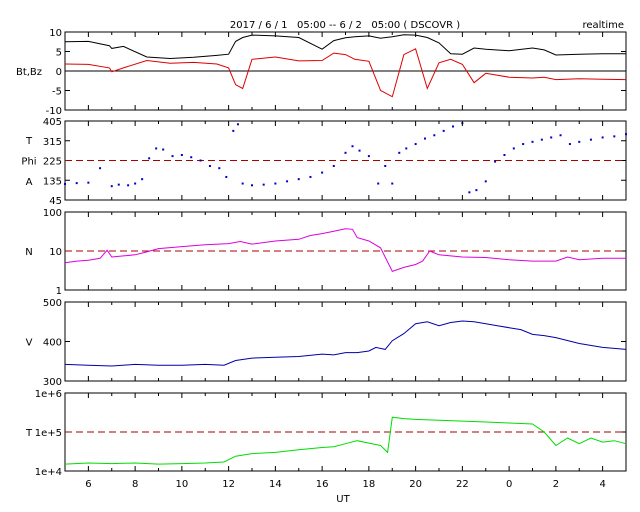 Image resolution: width=640 pixels, height=512 pixels. Describe the element at coordinates (88, 484) in the screenshot. I see `x-tick-label: 6` at that location.